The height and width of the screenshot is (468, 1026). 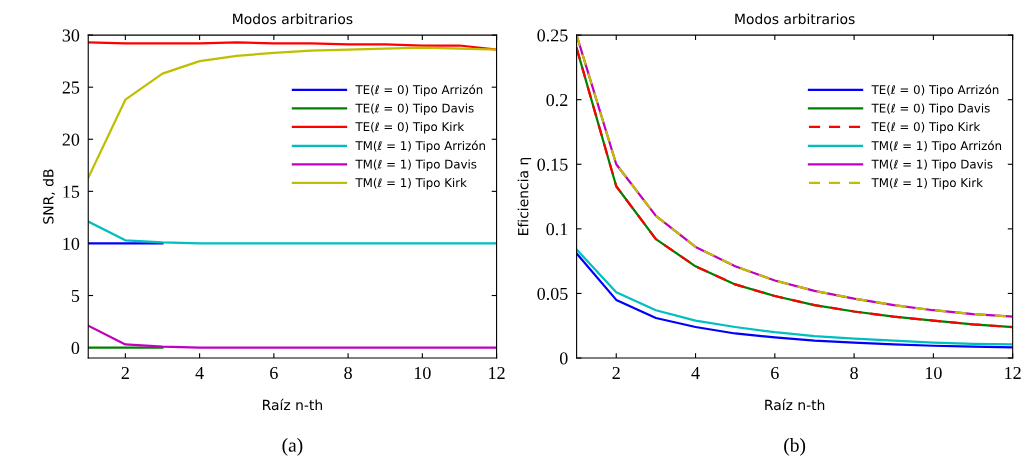 I want to click on y-tick-label: 0.15, so click(x=552, y=164).